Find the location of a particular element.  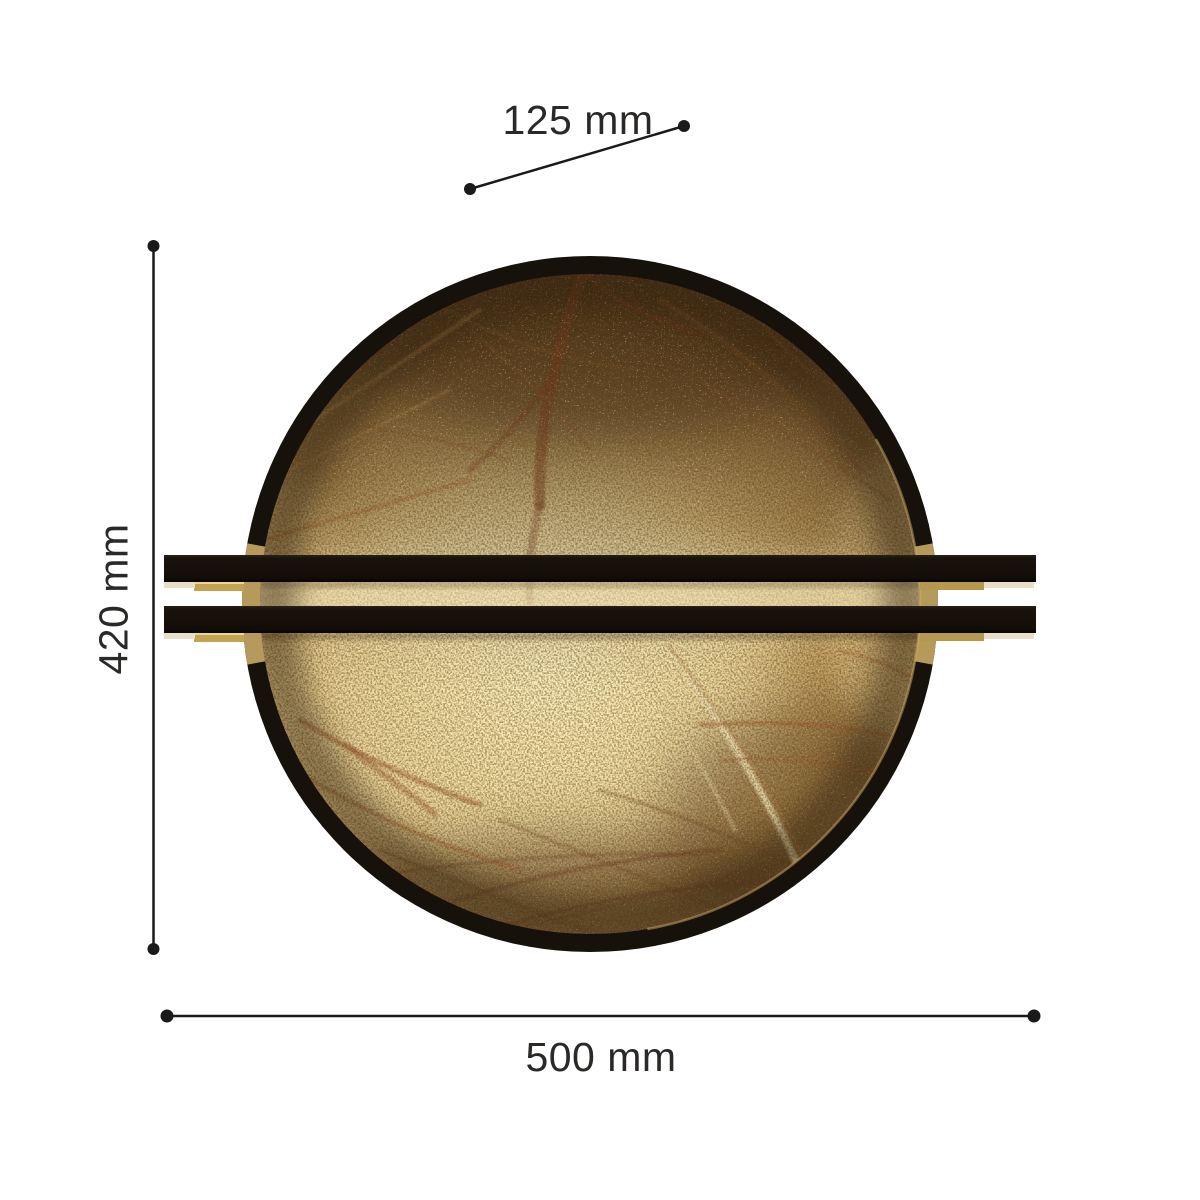

depth-dimension-label: 125 mm is located at coordinates (578, 120).